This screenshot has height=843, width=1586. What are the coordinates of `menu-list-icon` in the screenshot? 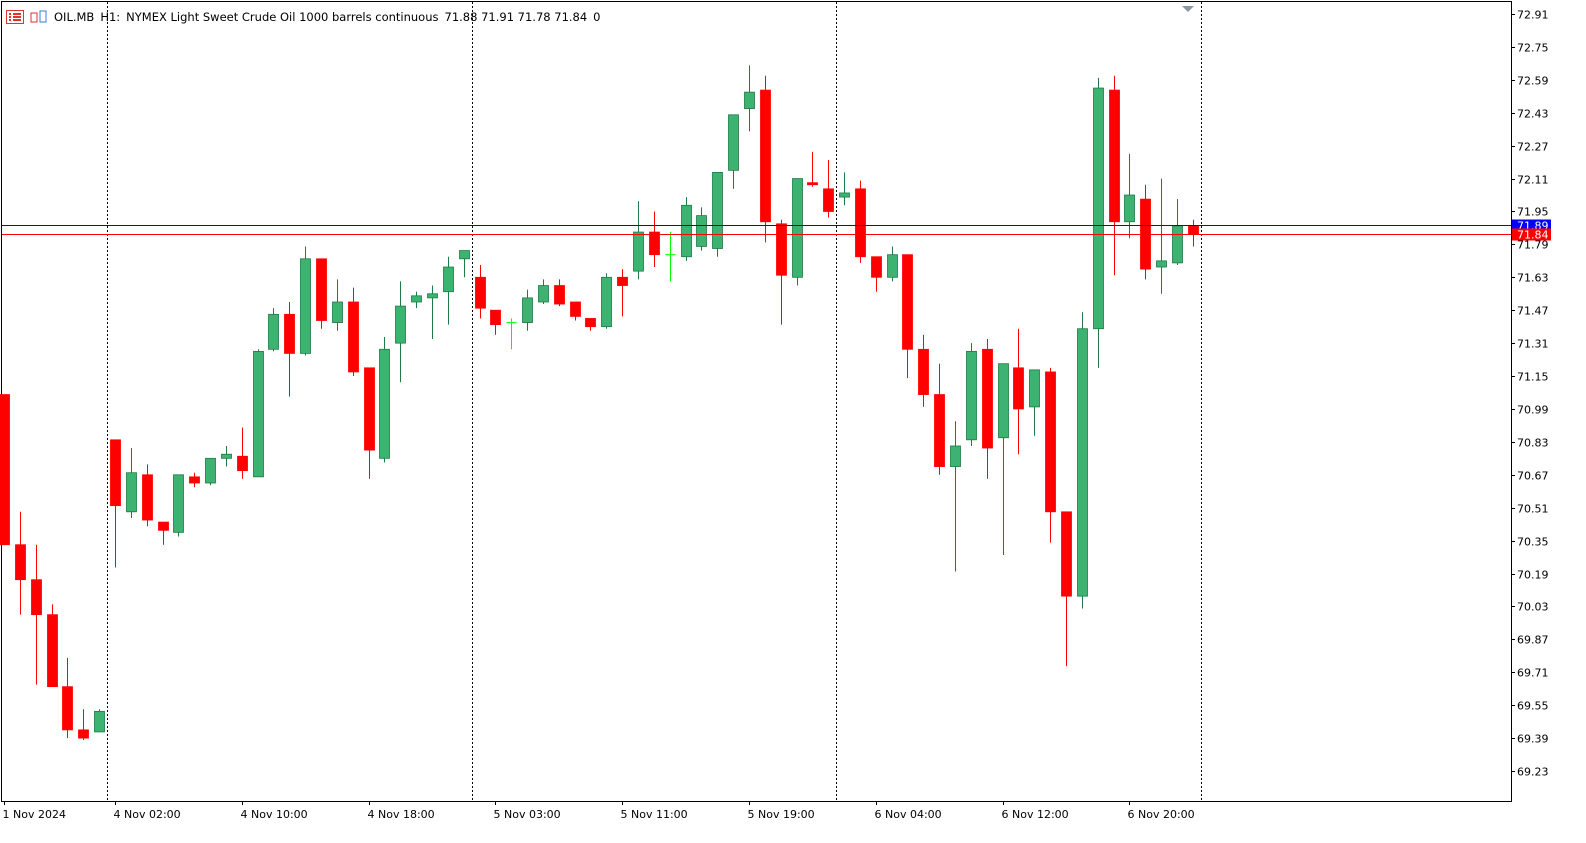 It's located at (15, 17).